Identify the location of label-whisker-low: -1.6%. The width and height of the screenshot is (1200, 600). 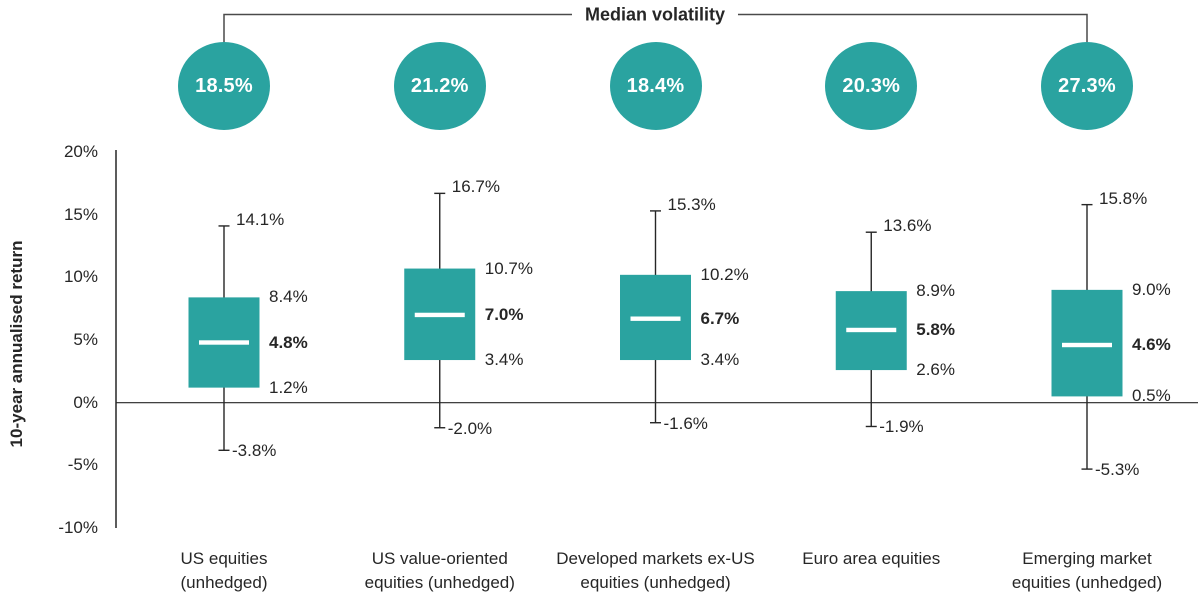
(685, 423).